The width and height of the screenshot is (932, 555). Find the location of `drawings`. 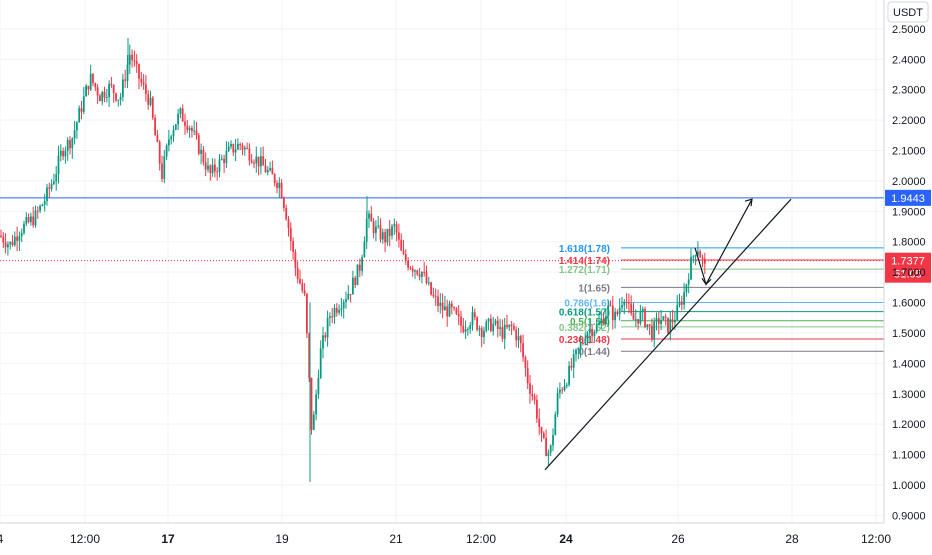

drawings is located at coordinates (668, 334).